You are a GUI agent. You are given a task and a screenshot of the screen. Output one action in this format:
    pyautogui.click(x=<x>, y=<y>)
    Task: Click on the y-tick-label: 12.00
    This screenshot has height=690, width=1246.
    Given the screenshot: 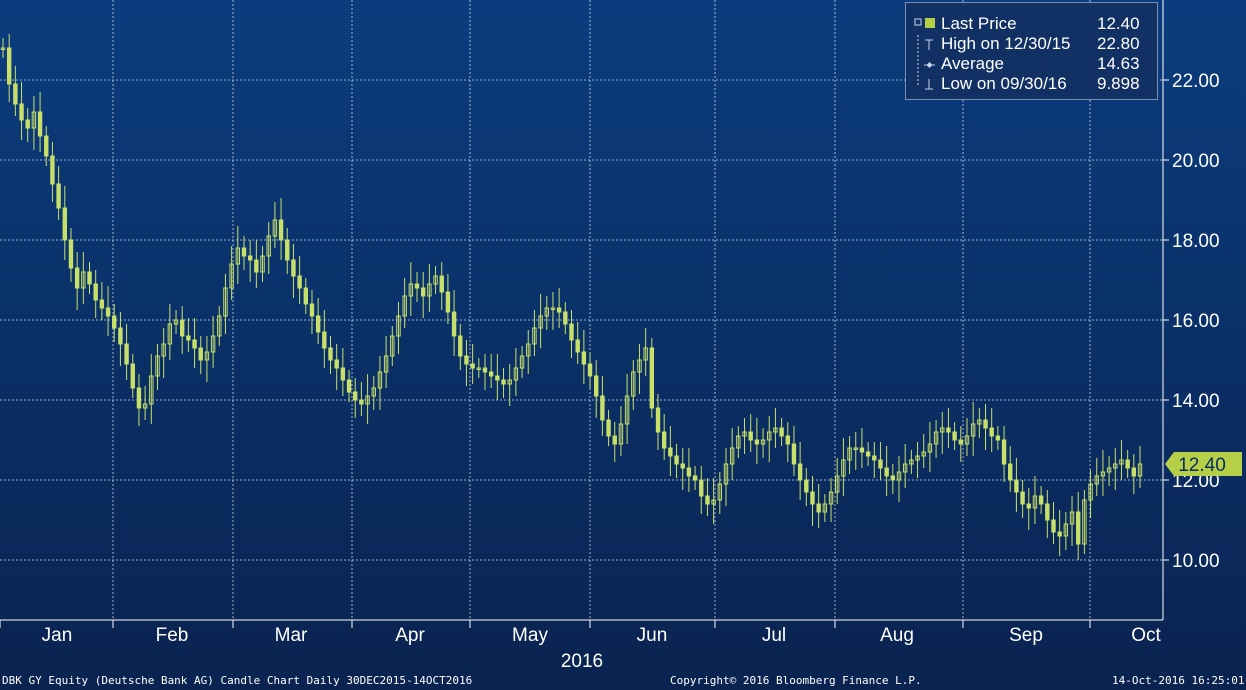 What is the action you would take?
    pyautogui.click(x=1196, y=481)
    